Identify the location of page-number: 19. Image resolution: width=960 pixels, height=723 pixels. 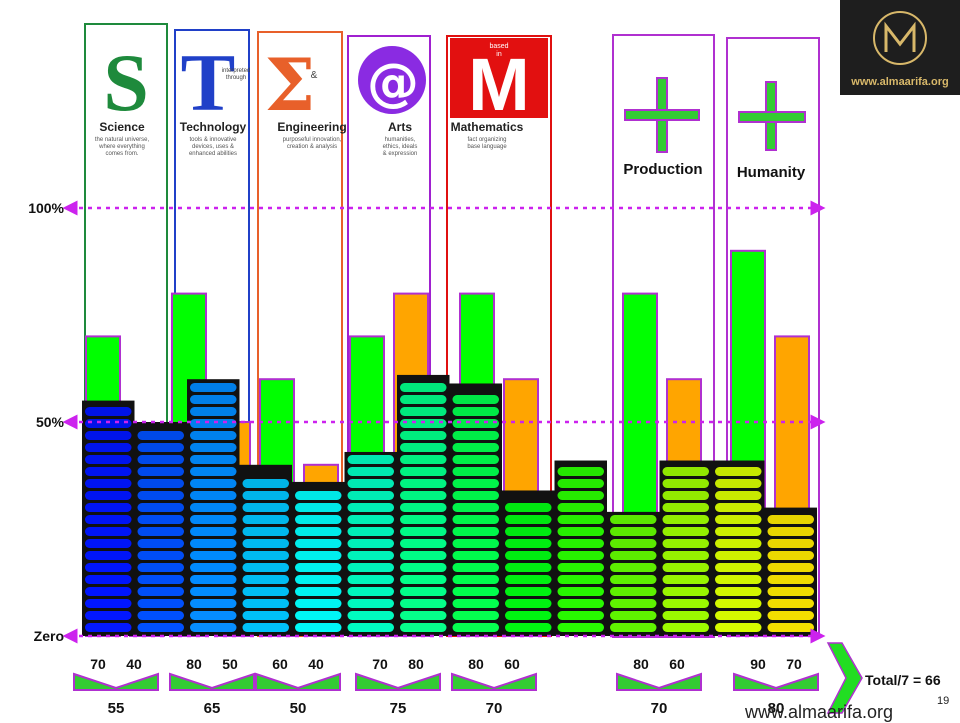
(943, 701).